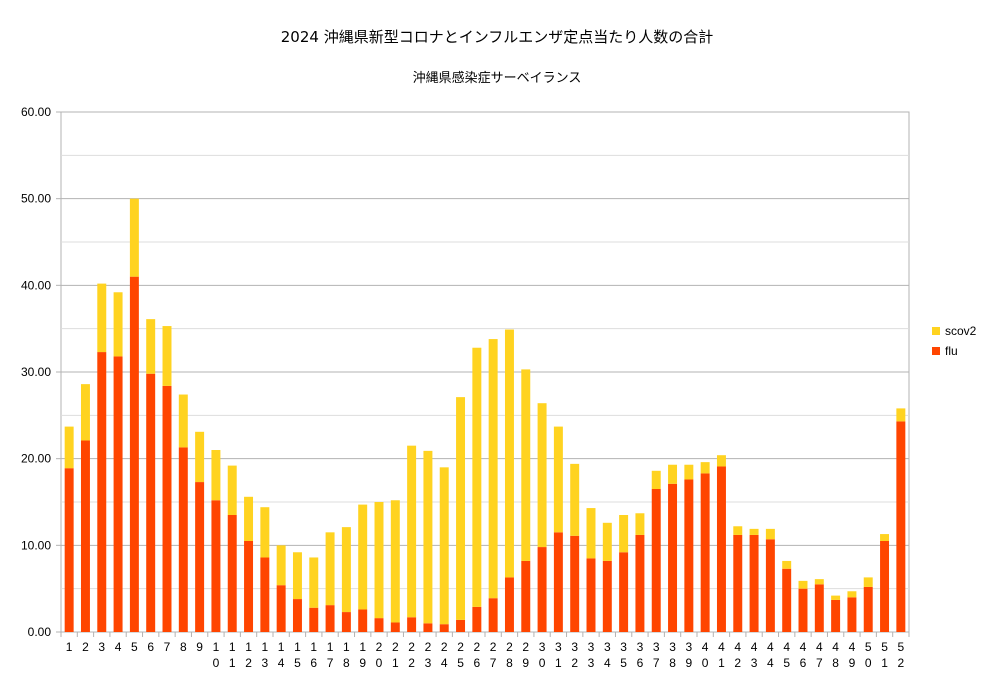  What do you see at coordinates (85, 647) in the screenshot?
I see `x-tick-label: 2` at bounding box center [85, 647].